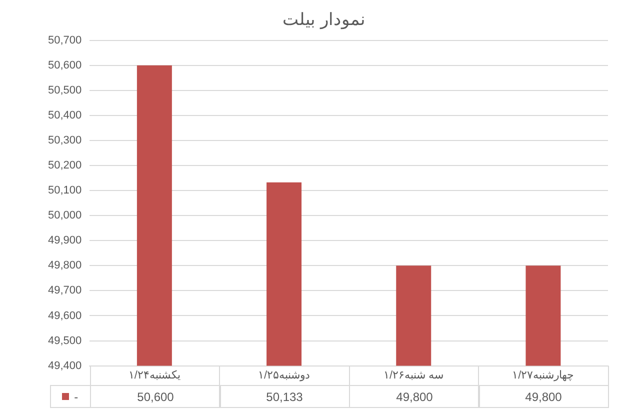  Describe the element at coordinates (65, 116) in the screenshot. I see `y-tick-label: 50,400` at that location.